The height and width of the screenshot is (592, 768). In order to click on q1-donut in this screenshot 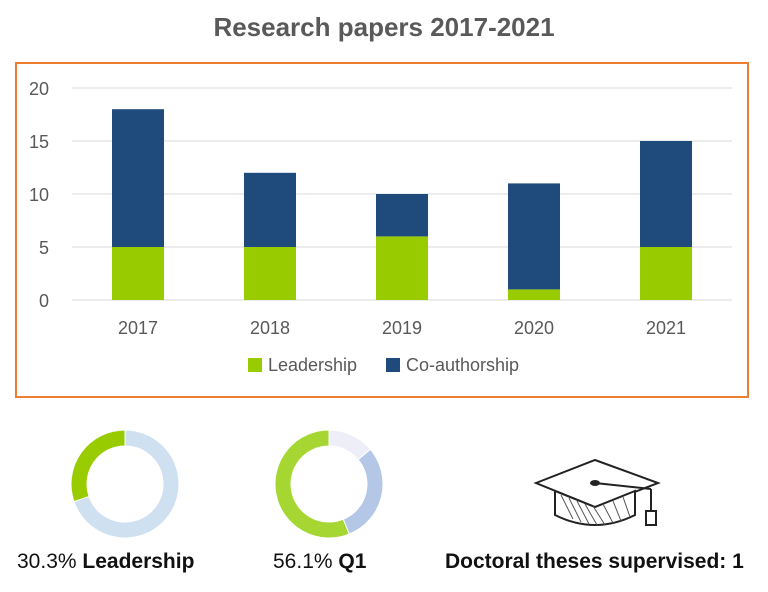, I will do `click(329, 484)`.